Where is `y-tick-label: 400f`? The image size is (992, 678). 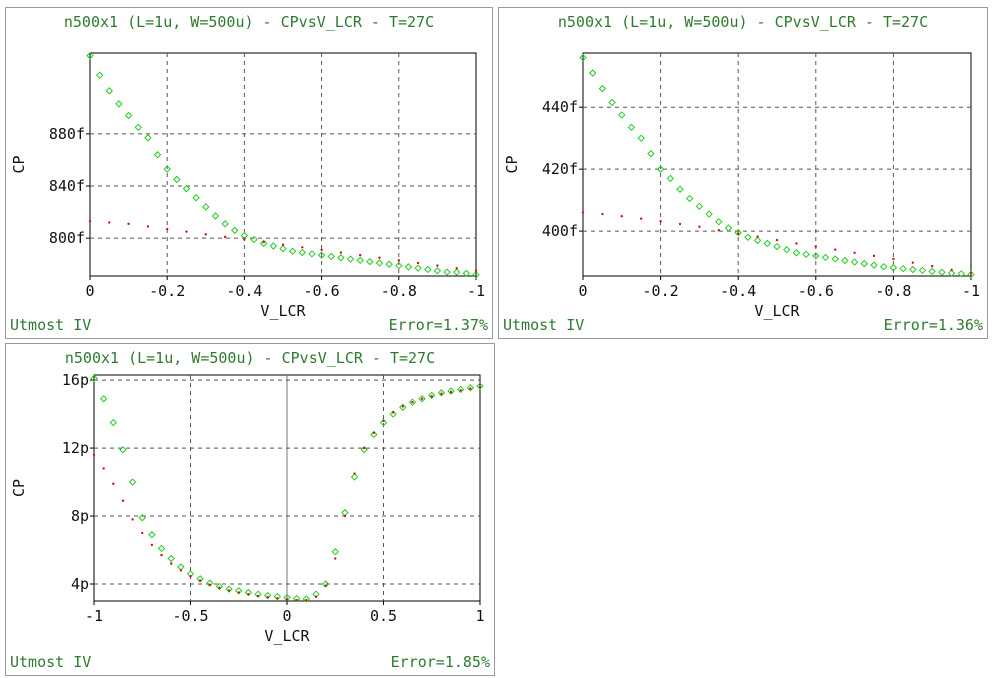 y-tick-label: 400f is located at coordinates (560, 231).